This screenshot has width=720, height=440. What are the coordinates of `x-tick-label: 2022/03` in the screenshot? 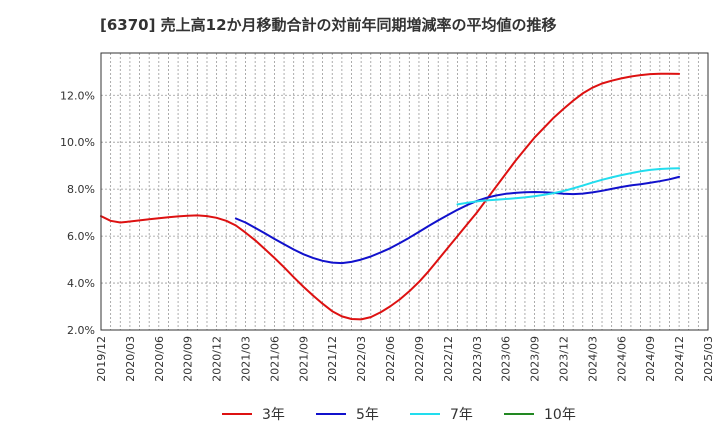 It's located at (361, 359).